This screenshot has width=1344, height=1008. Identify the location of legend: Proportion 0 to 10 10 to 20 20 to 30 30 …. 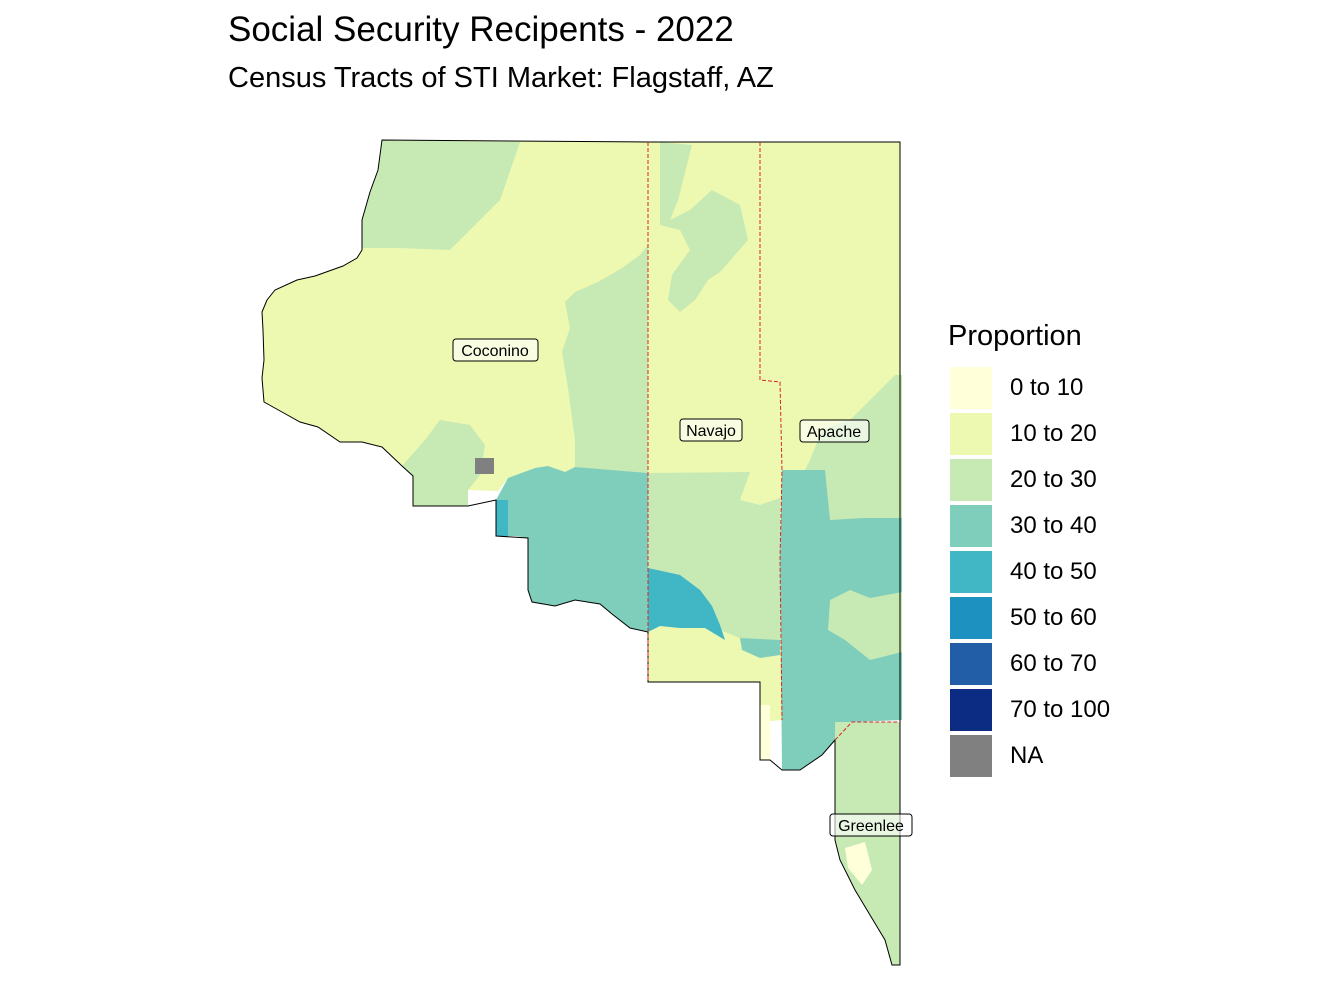
(1029, 549).